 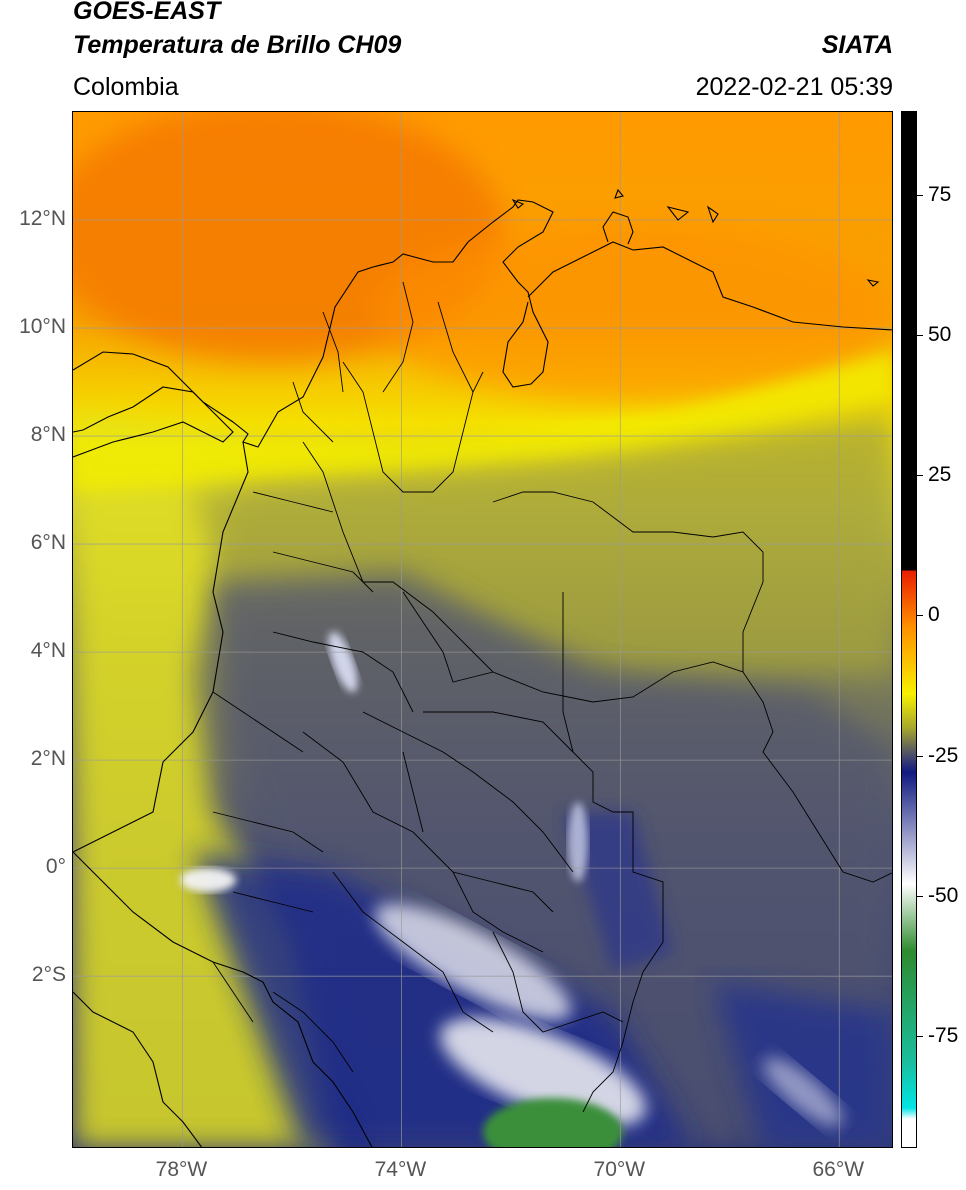 What do you see at coordinates (909, 629) in the screenshot?
I see `colorbar` at bounding box center [909, 629].